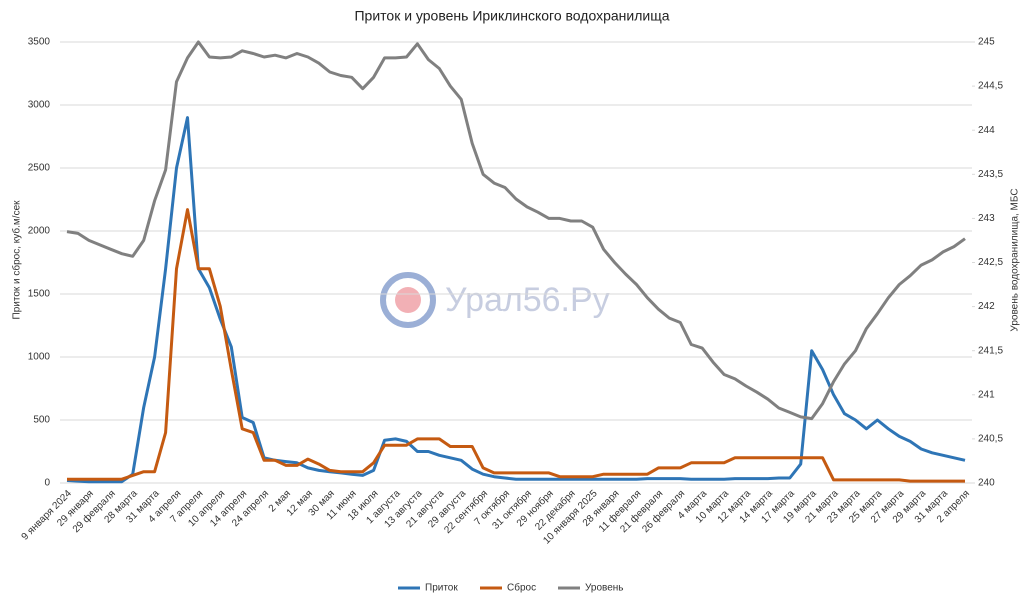 The image size is (1024, 600). Describe the element at coordinates (39, 168) in the screenshot. I see `y-tick-label: 2500` at that location.